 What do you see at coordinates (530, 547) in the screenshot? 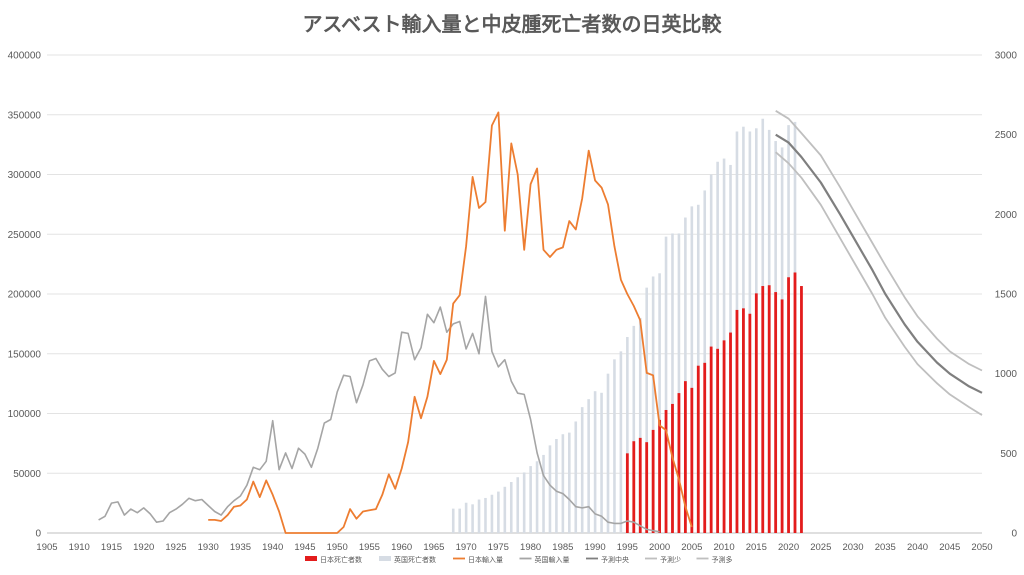
I see `x-tick-label: 1980` at bounding box center [530, 547].